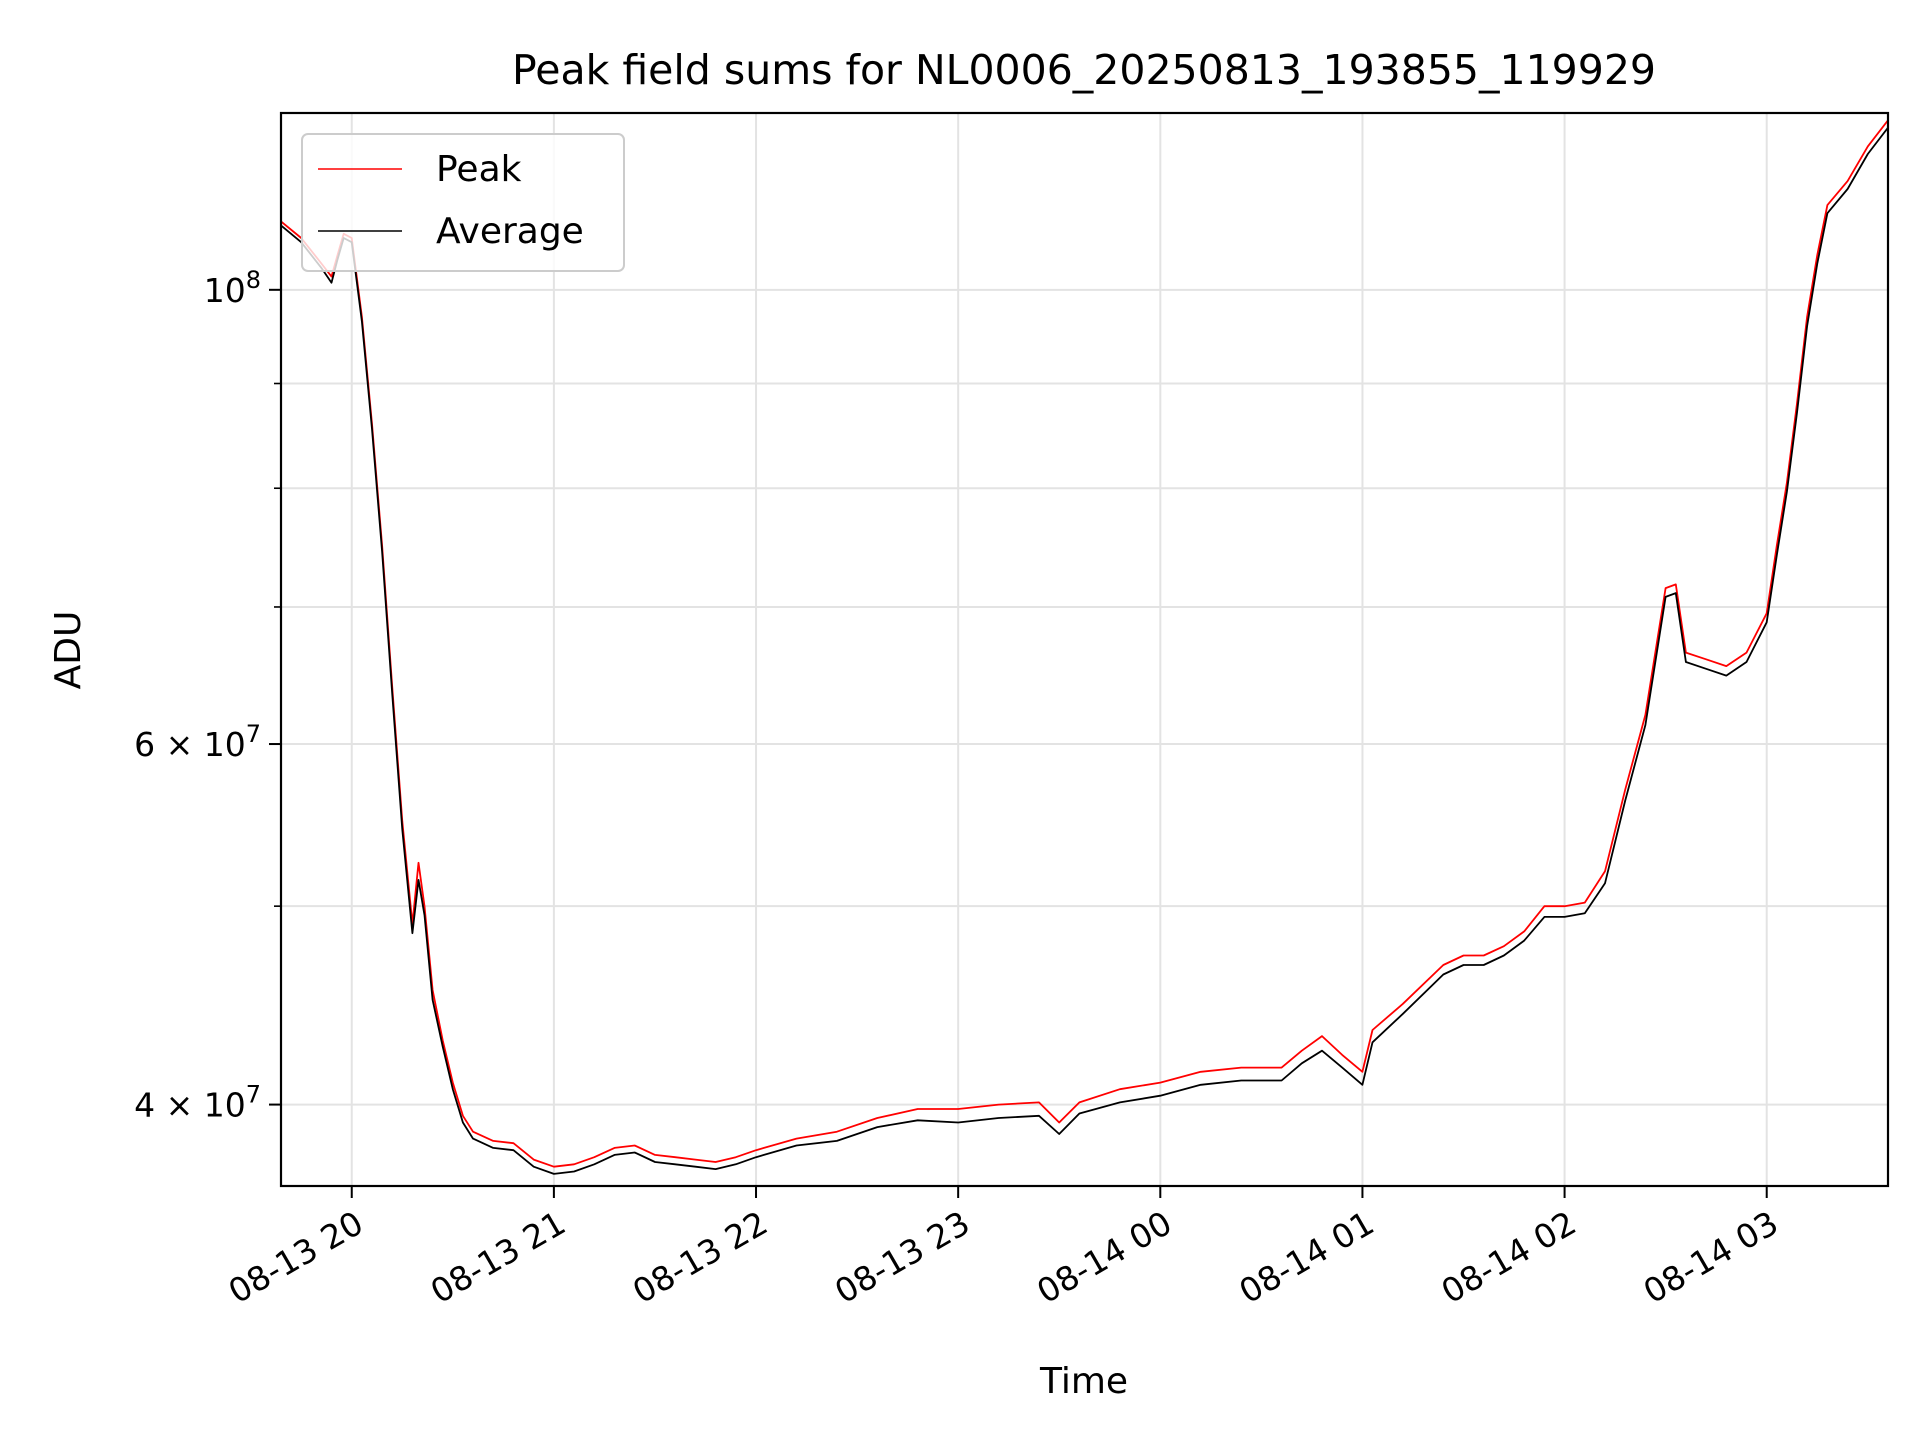  I want to click on y-axis: 108 6 × 107 4 × 107, so click(207, 695).